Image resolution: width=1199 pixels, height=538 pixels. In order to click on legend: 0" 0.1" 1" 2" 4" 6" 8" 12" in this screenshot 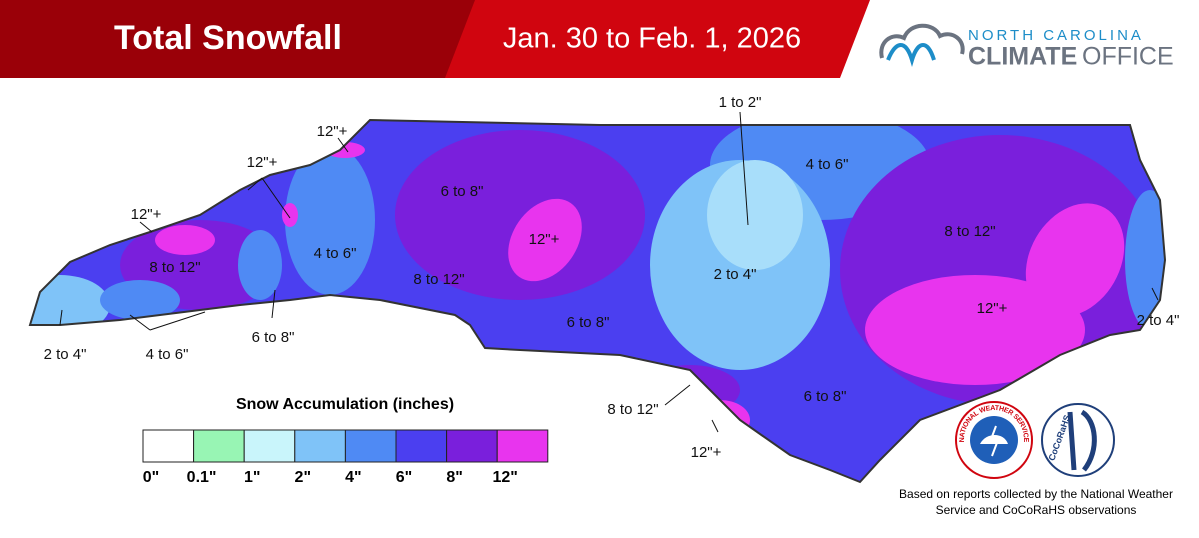, I will do `click(345, 457)`.